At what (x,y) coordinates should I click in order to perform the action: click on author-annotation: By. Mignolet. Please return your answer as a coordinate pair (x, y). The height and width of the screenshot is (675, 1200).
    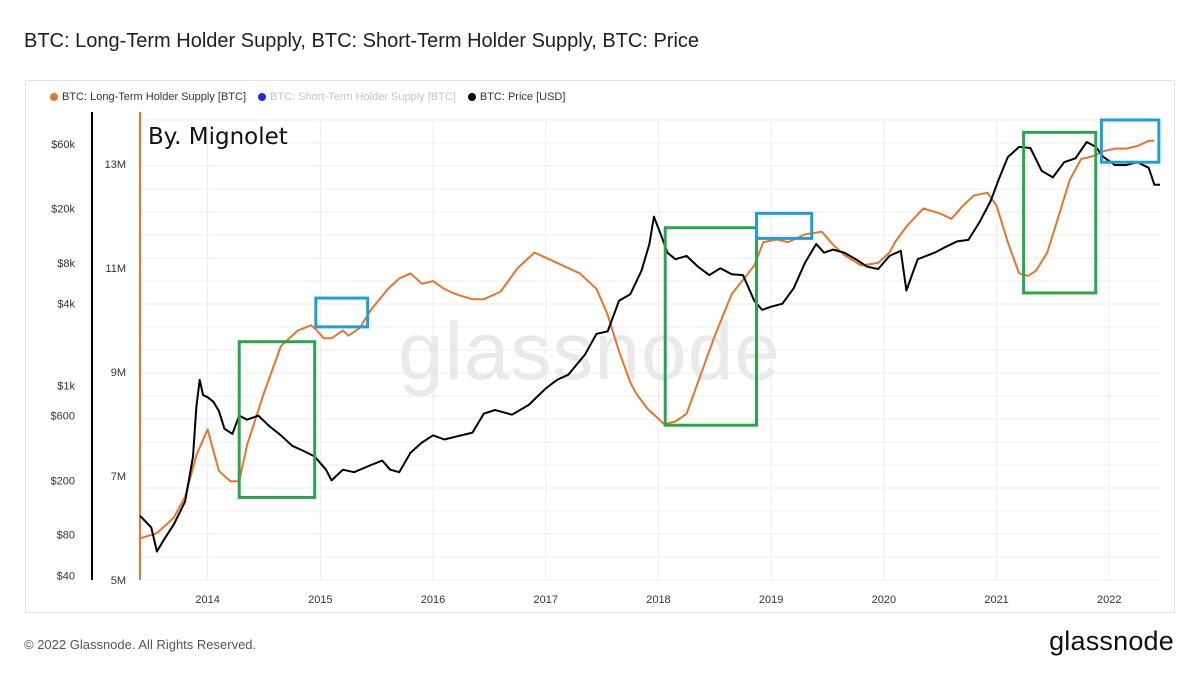
    Looking at the image, I should click on (218, 137).